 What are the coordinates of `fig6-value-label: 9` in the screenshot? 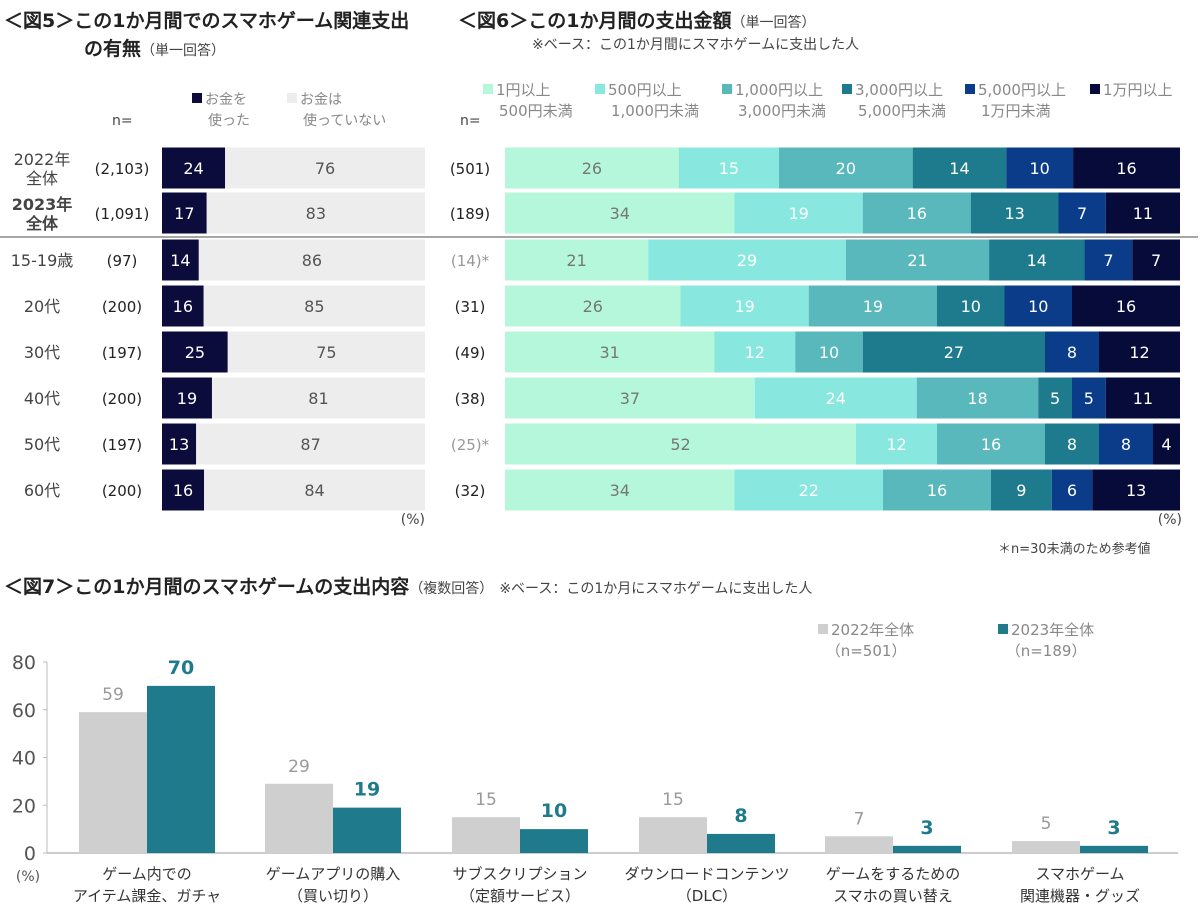 It's located at (1021, 490).